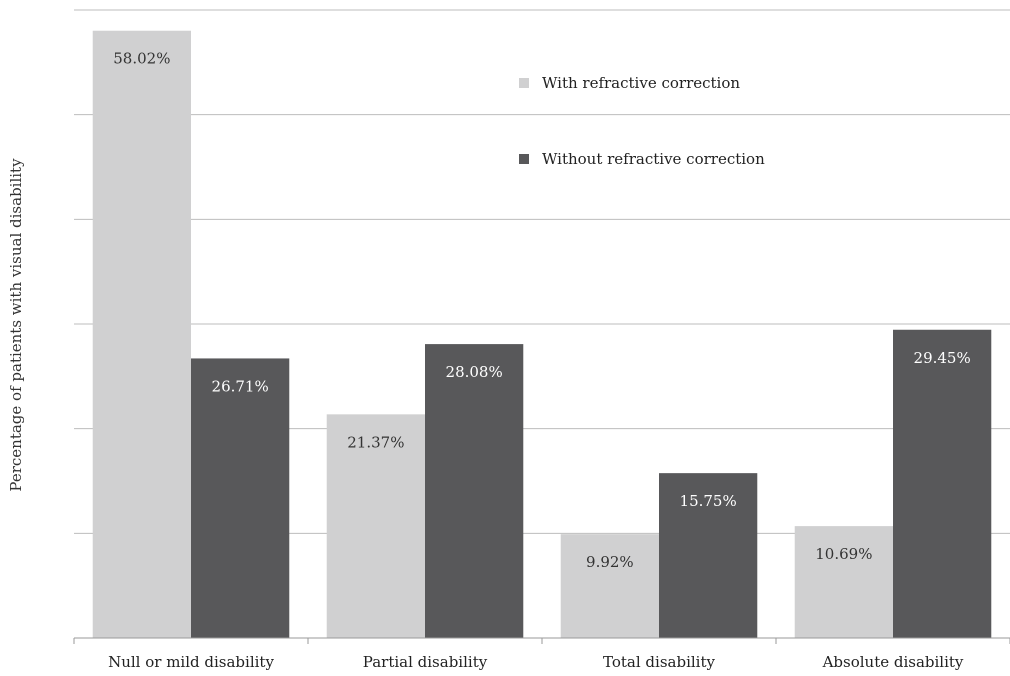 The height and width of the screenshot is (676, 1010). Describe the element at coordinates (375, 442) in the screenshot. I see `data-label: 21.37%` at that location.